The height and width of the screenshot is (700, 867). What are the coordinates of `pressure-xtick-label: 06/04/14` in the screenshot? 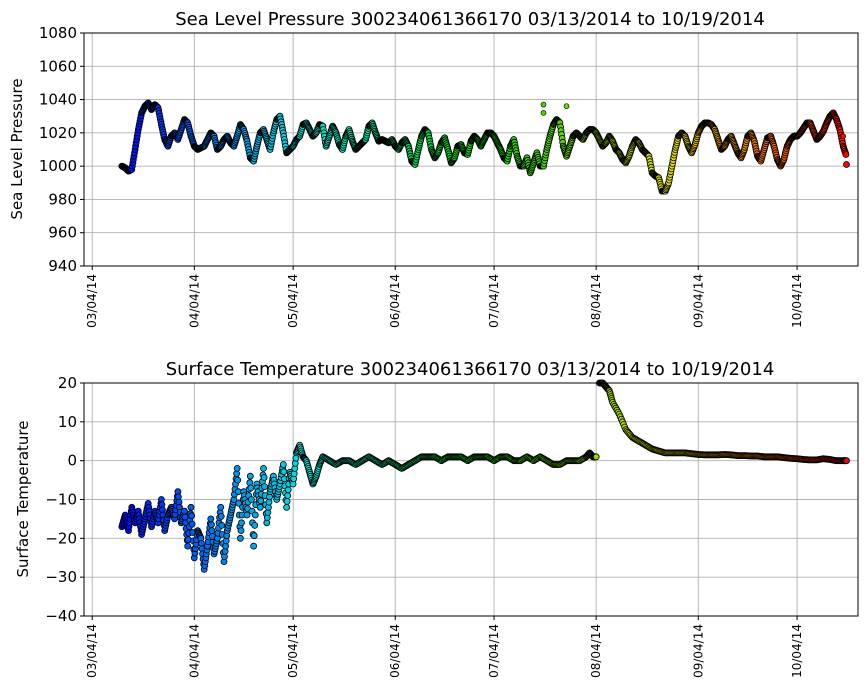 It's located at (395, 301).